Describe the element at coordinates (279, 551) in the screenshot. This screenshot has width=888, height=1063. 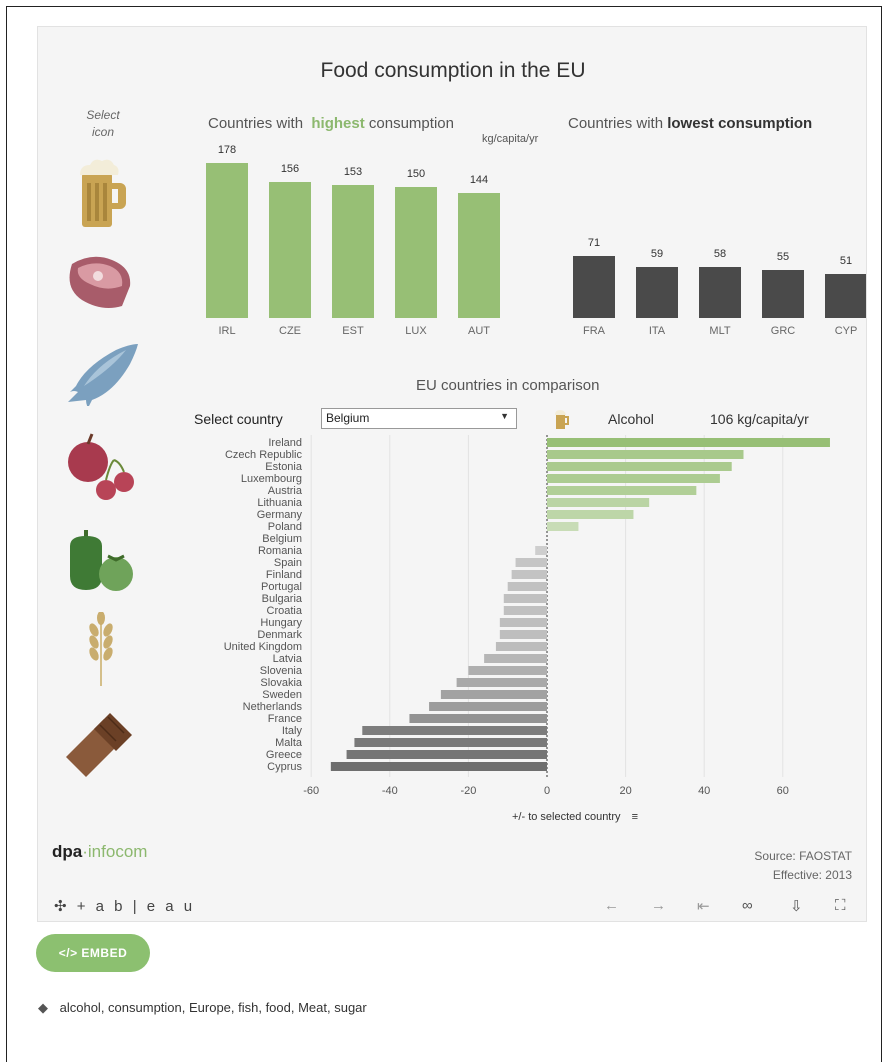
I see `country-label: Romania` at that location.